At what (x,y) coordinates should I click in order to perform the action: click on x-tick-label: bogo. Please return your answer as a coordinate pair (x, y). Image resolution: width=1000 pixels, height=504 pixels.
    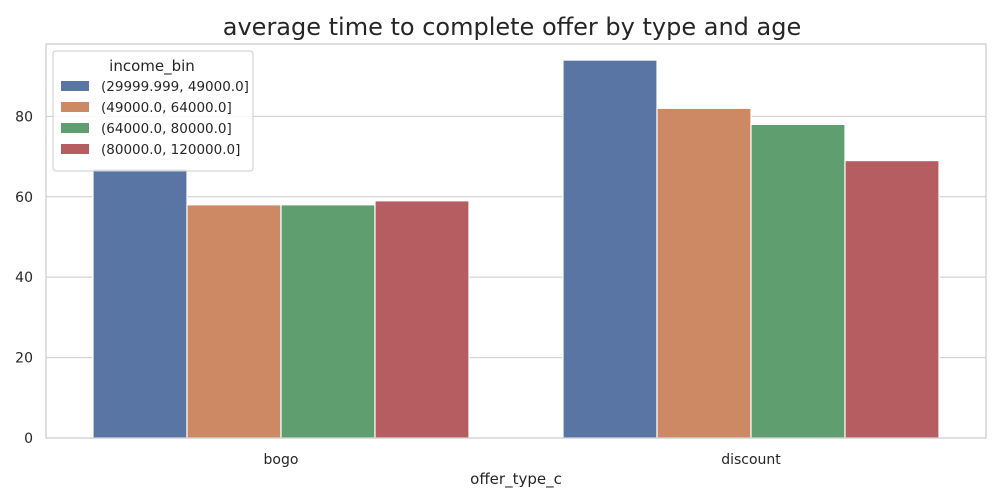
    Looking at the image, I should click on (281, 460).